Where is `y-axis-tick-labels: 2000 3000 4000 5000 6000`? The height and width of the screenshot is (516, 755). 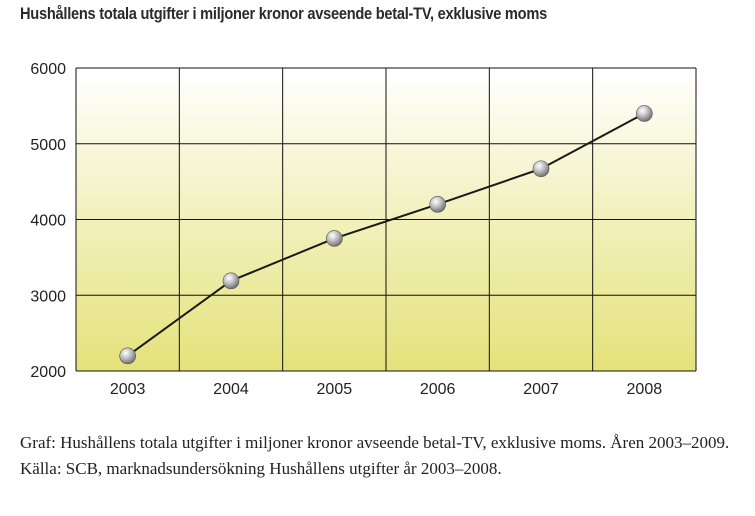
y-axis-tick-labels: 2000 3000 4000 5000 6000 is located at coordinates (48, 221).